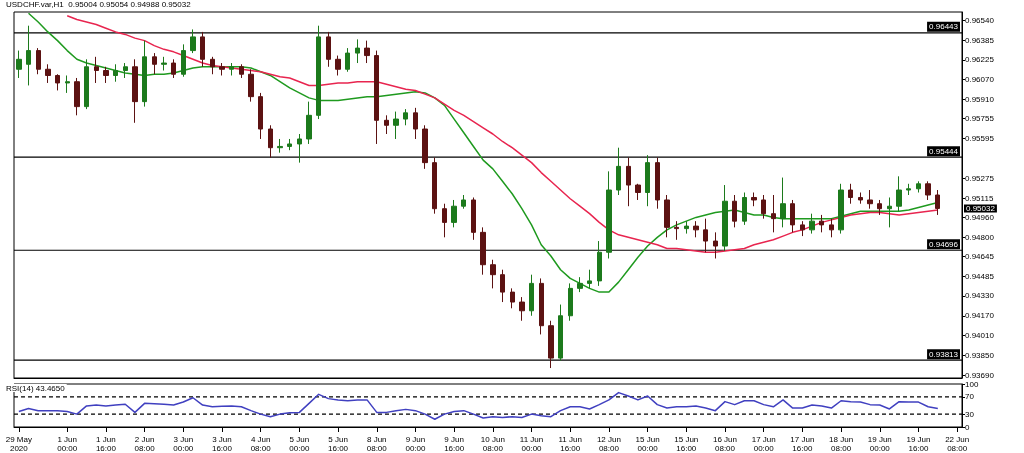 This screenshot has width=1024, height=453. What do you see at coordinates (725, 444) in the screenshot?
I see `x-tick-label: 16 Jun 08:00` at bounding box center [725, 444].